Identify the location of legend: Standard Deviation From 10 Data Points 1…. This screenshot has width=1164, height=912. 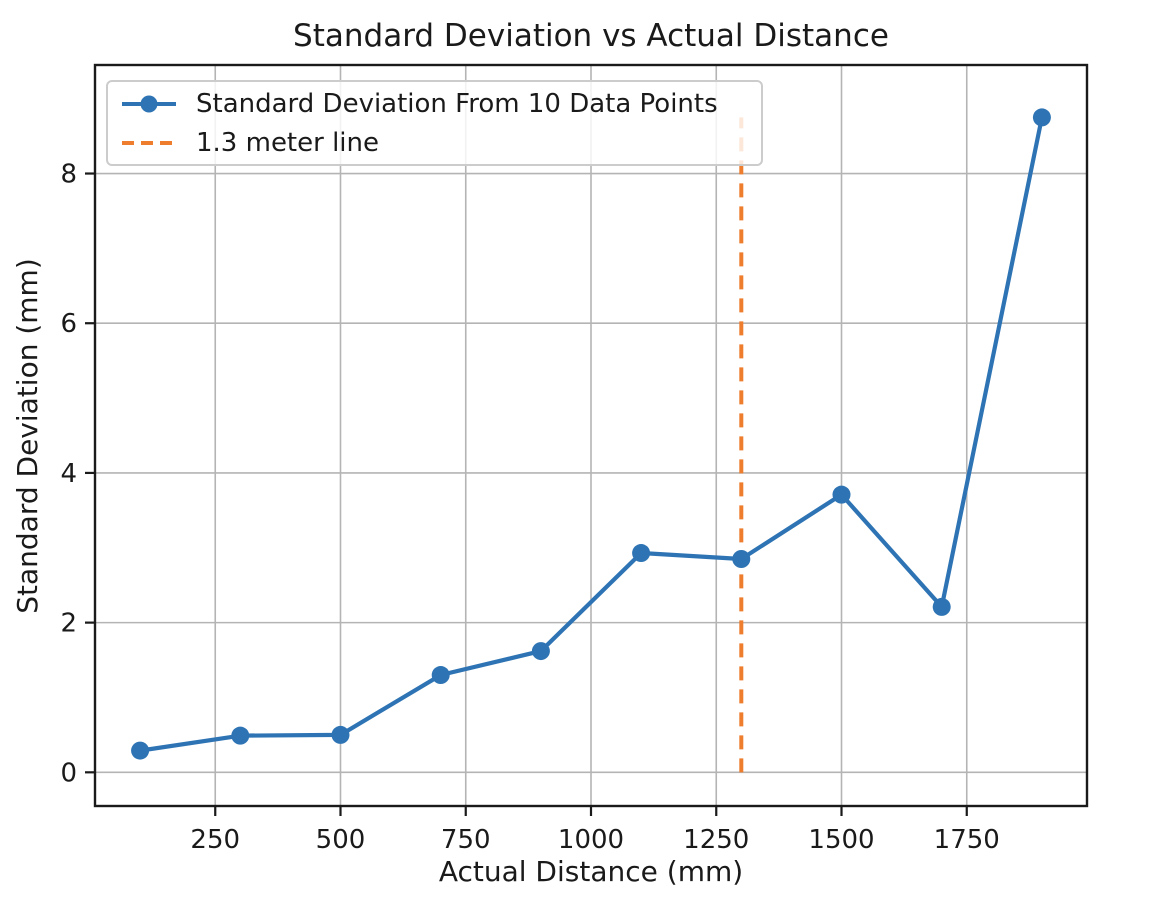
(434, 123).